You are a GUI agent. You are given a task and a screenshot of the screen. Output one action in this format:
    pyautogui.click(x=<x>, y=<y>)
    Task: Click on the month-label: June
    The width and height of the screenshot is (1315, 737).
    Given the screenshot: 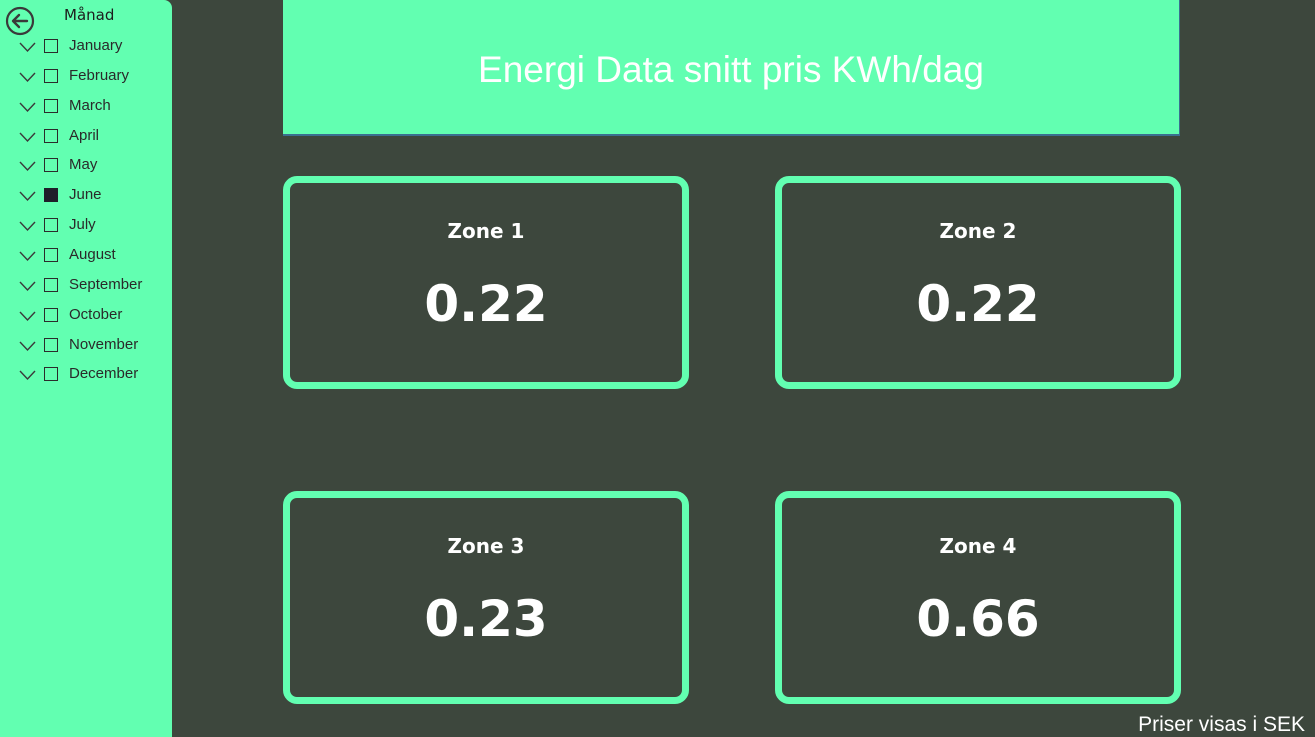 What is the action you would take?
    pyautogui.click(x=85, y=195)
    